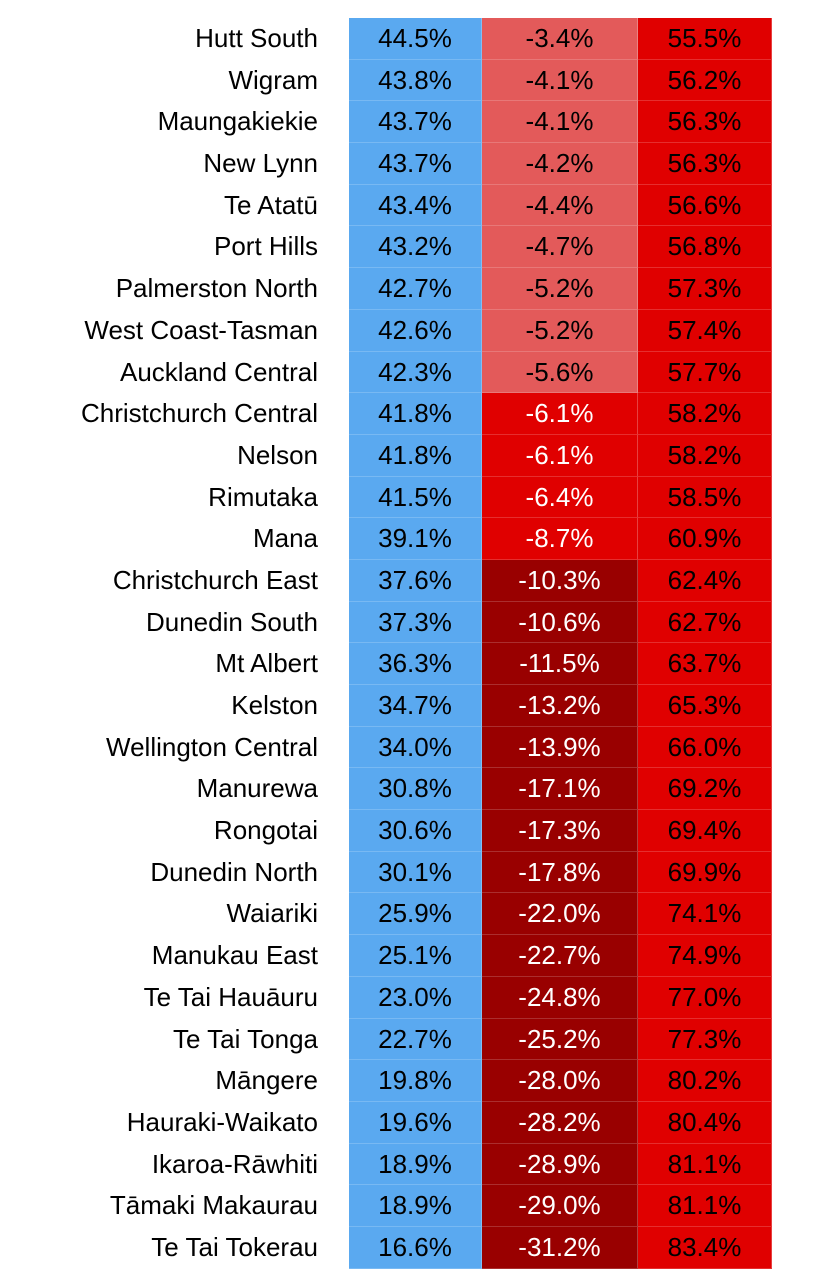 The image size is (837, 1283). I want to click on value-cell-blue: 41.8%, so click(415, 414).